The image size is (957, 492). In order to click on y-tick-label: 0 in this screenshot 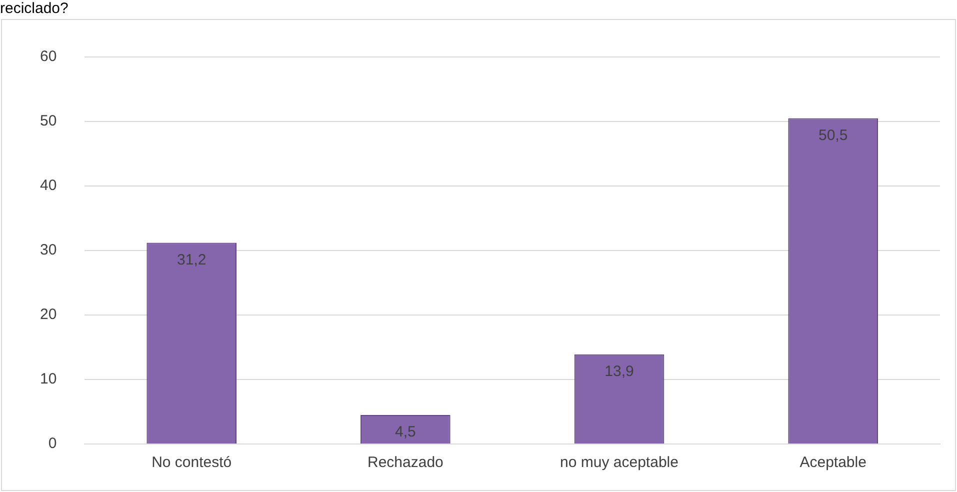, I will do `click(52, 443)`.